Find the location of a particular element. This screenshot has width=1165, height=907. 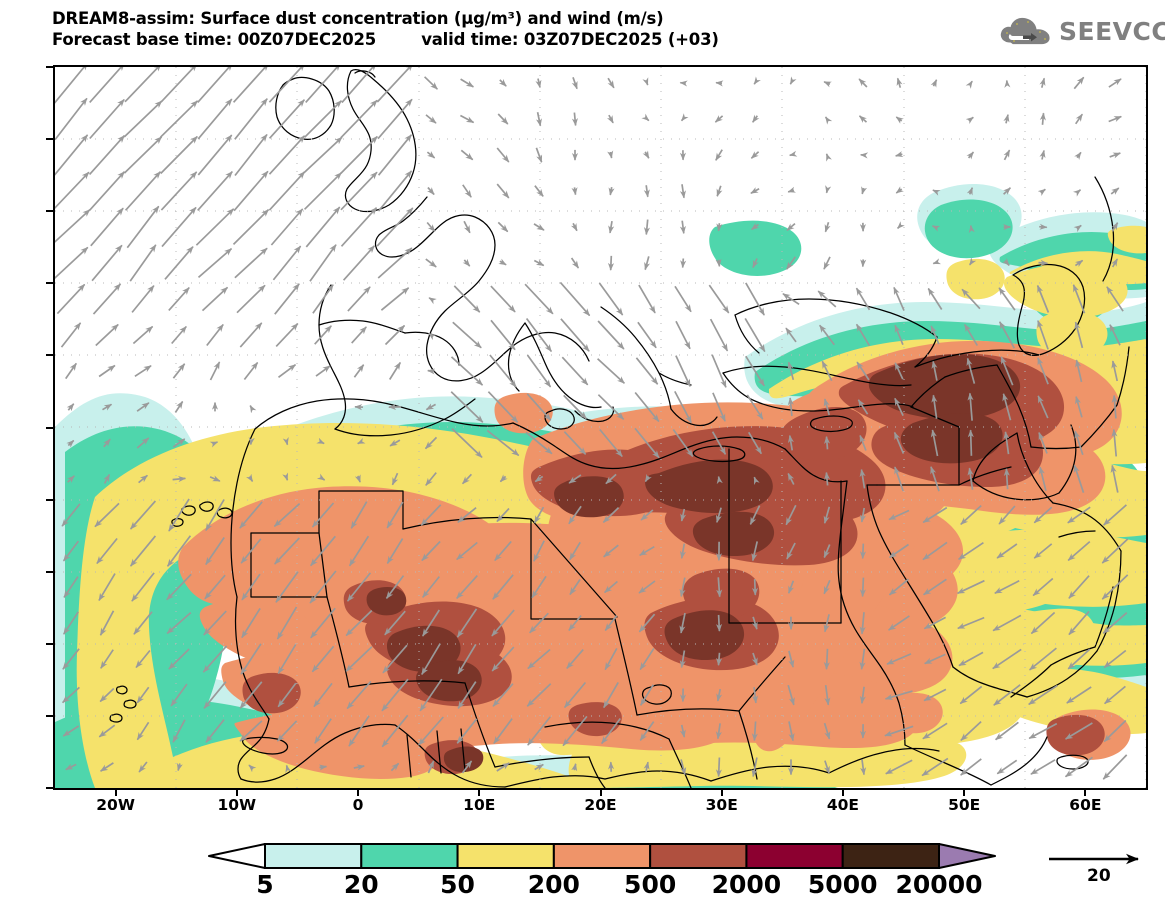

colorbar-label: 5 is located at coordinates (265, 884).